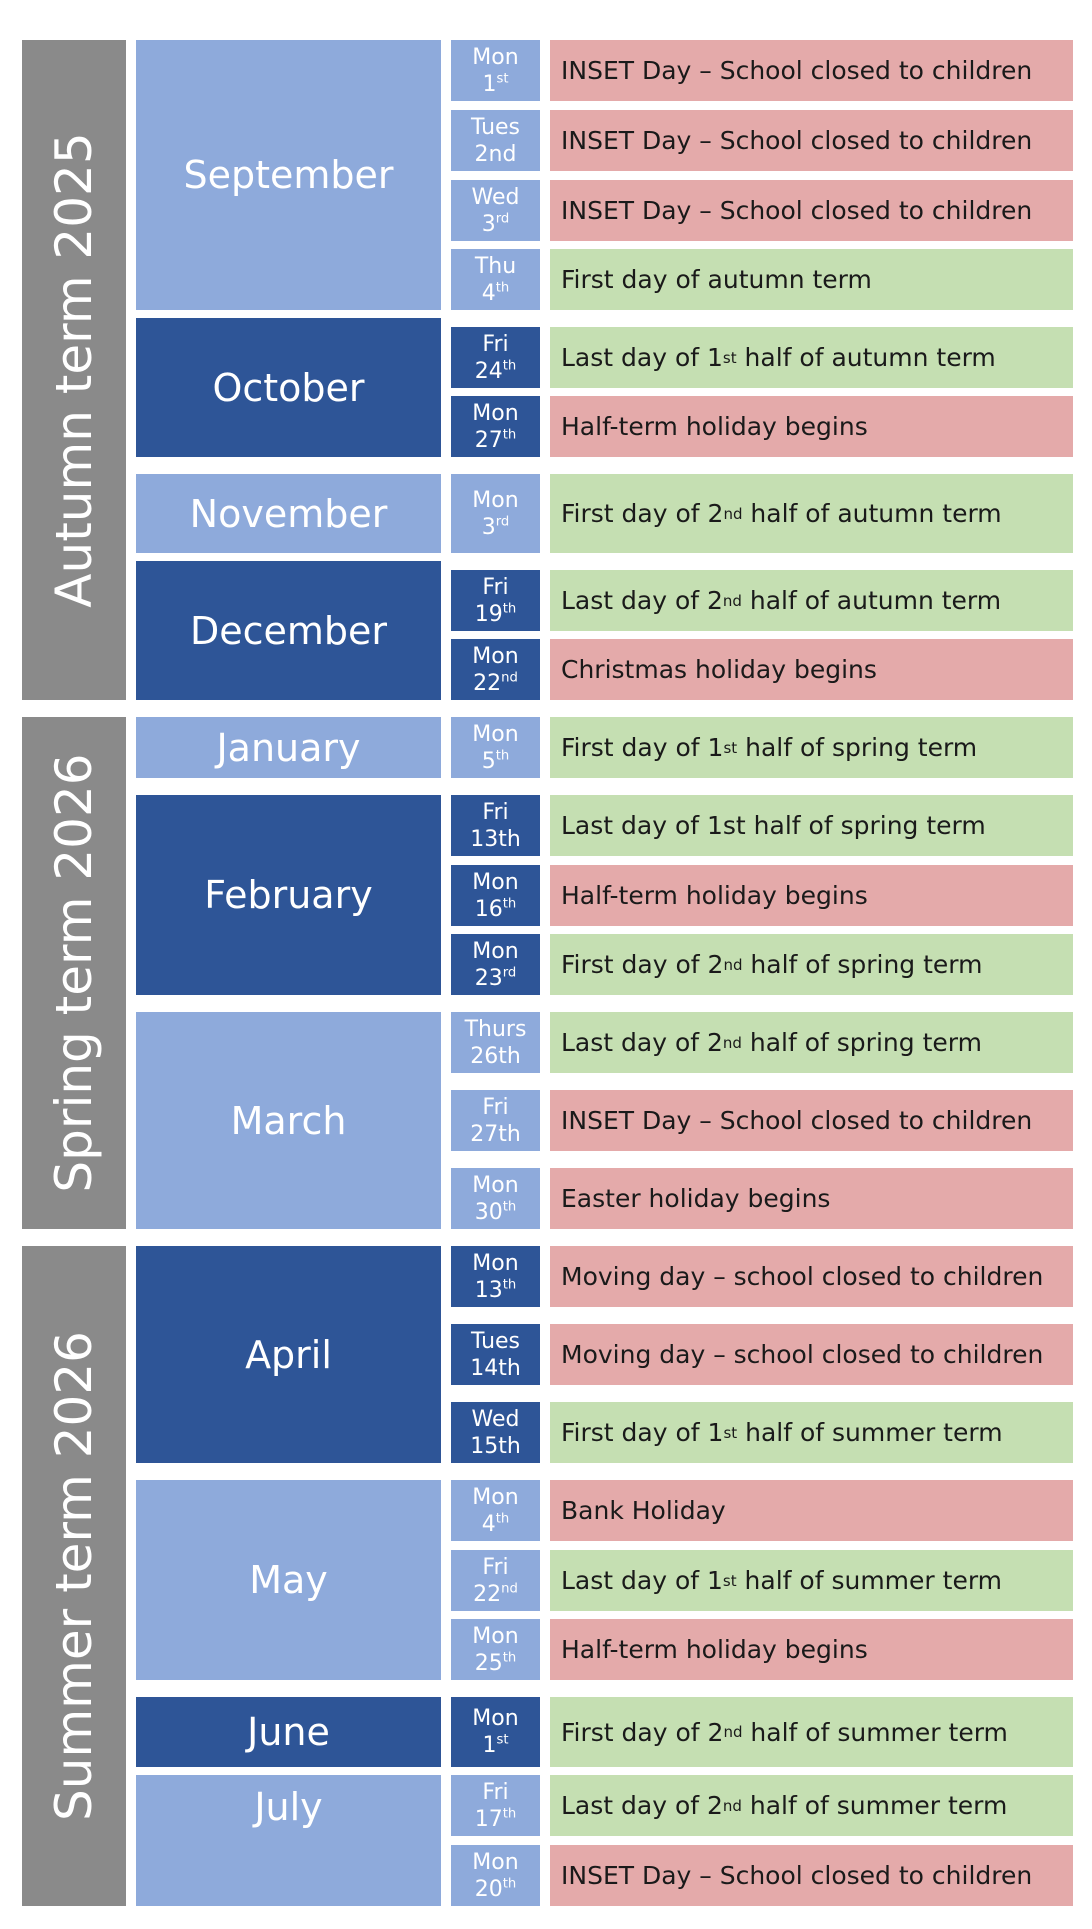 This screenshot has height=1929, width=1092. I want to click on day-cell: Mon 30th, so click(495, 1198).